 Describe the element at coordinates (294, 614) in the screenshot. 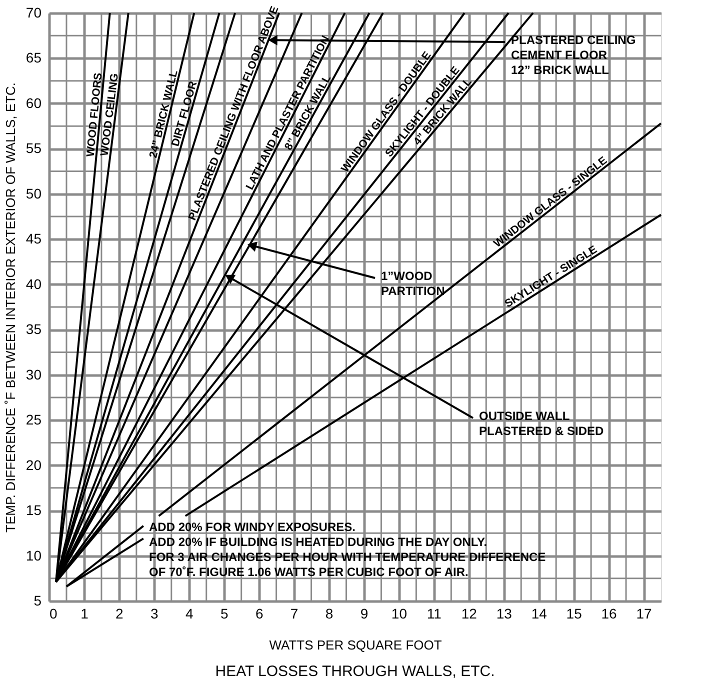

I see `x-tick-label: 7` at that location.